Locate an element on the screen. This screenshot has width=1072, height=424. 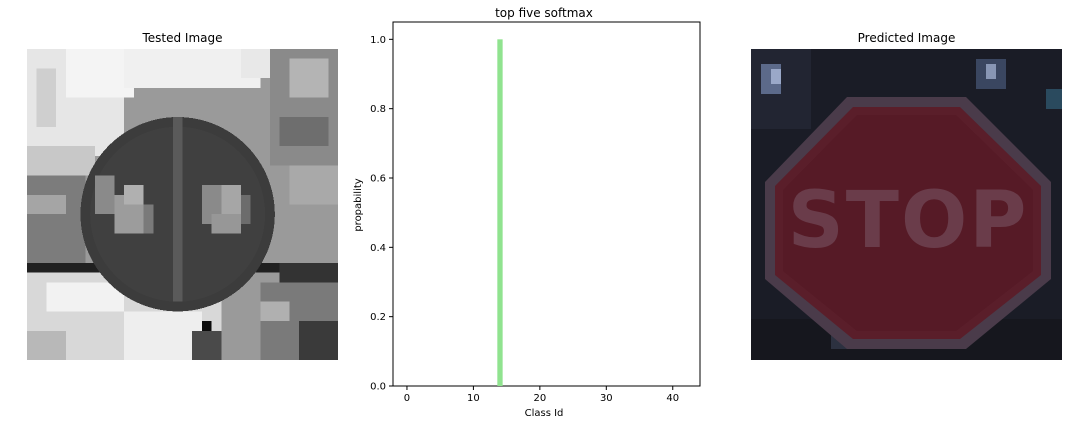
chart-title: top five softmax is located at coordinates (544, 13).